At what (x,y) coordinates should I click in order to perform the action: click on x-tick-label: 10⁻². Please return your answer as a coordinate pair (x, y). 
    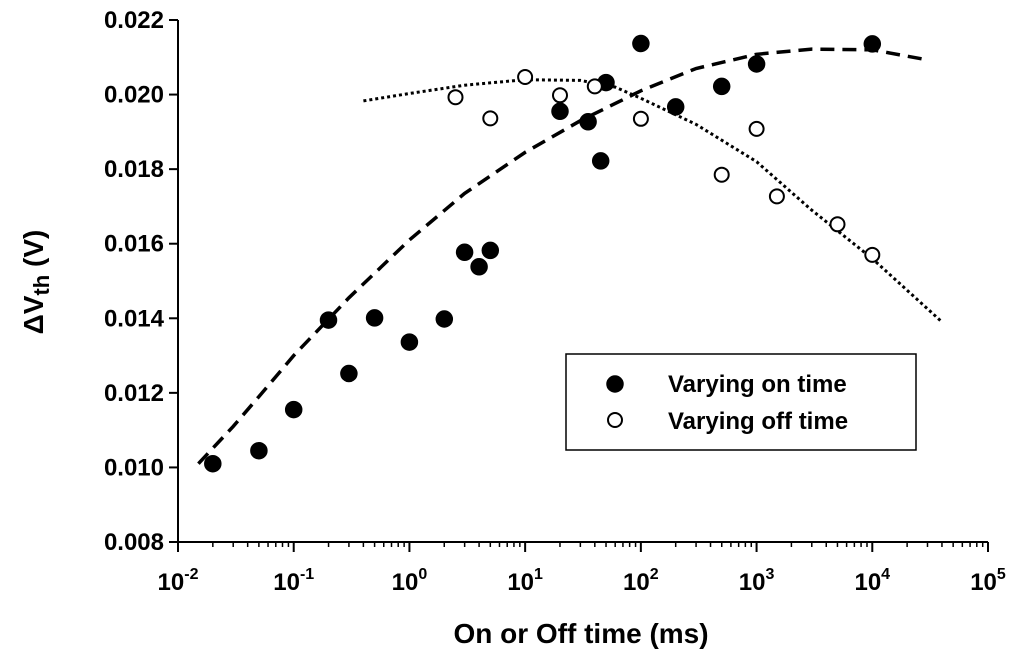
    Looking at the image, I should click on (178, 581).